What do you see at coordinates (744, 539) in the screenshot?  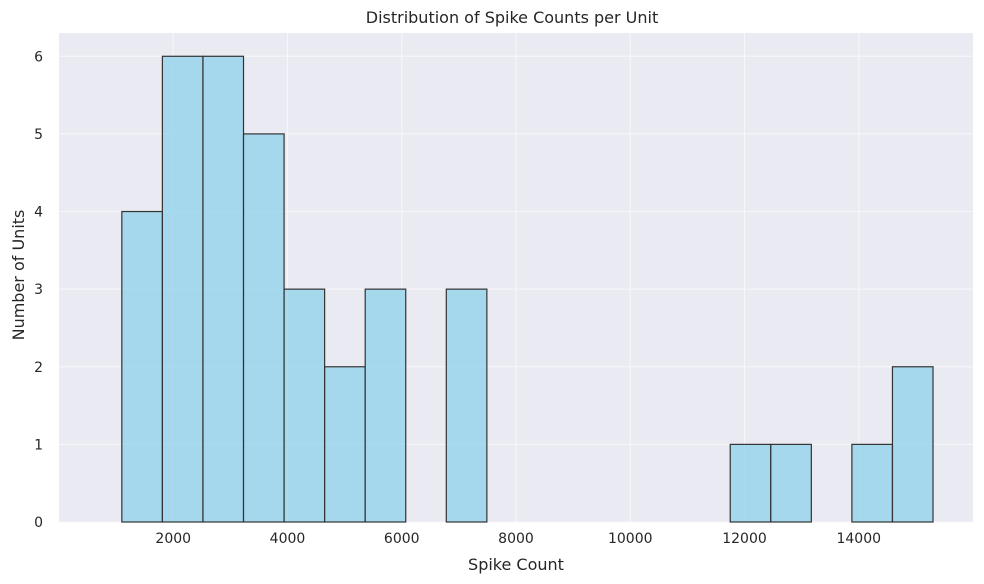 I see `x-tick-label: 12000` at bounding box center [744, 539].